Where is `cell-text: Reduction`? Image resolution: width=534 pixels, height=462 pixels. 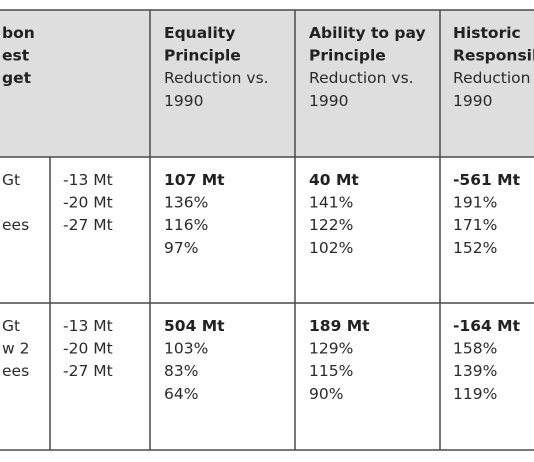 cell-text: Reduction is located at coordinates (492, 78).